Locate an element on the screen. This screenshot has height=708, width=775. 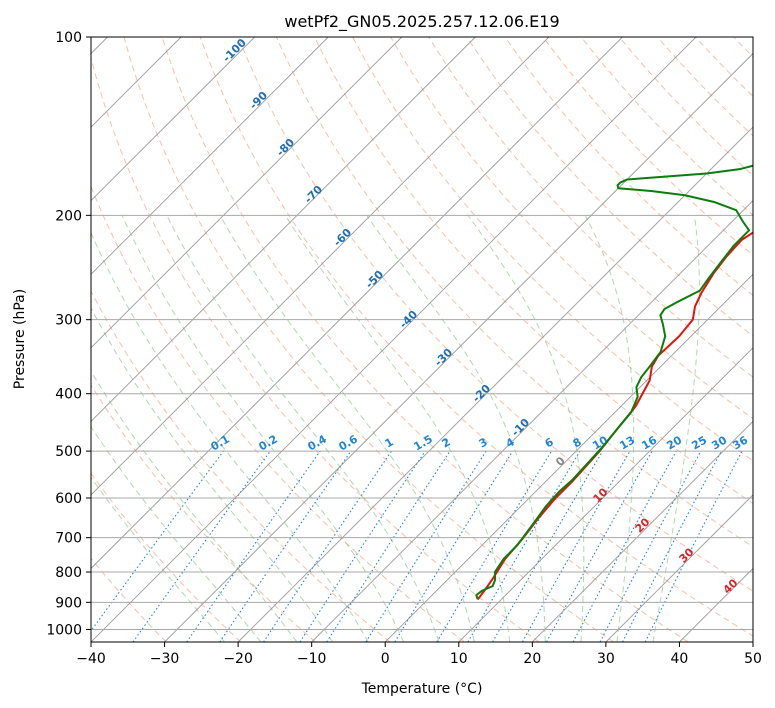
x-tick-label: 50 is located at coordinates (753, 659).